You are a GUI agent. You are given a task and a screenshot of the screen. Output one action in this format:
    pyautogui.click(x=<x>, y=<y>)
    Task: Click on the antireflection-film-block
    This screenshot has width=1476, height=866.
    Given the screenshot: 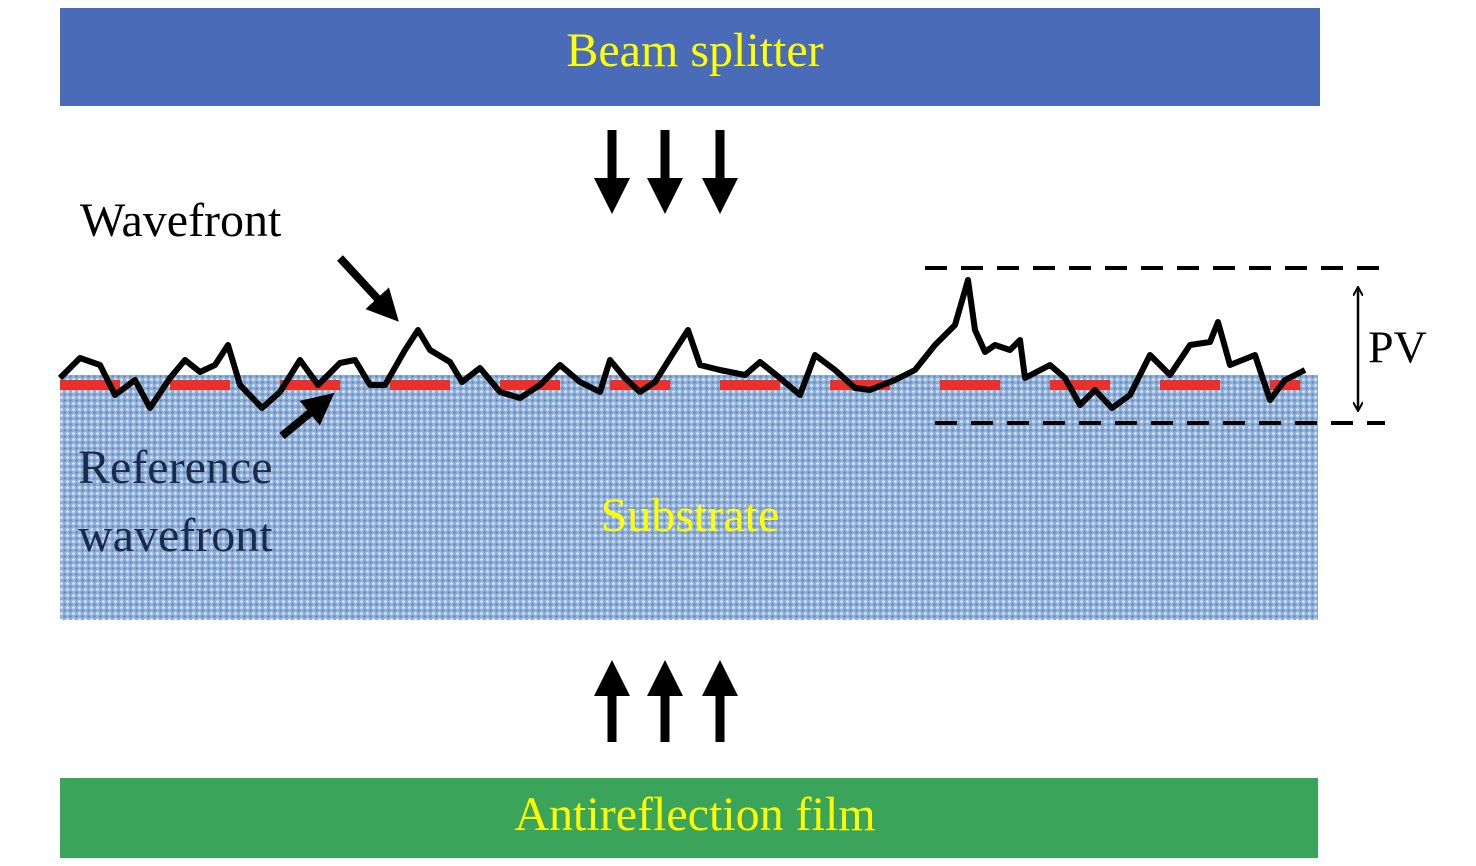 What is the action you would take?
    pyautogui.click(x=689, y=818)
    